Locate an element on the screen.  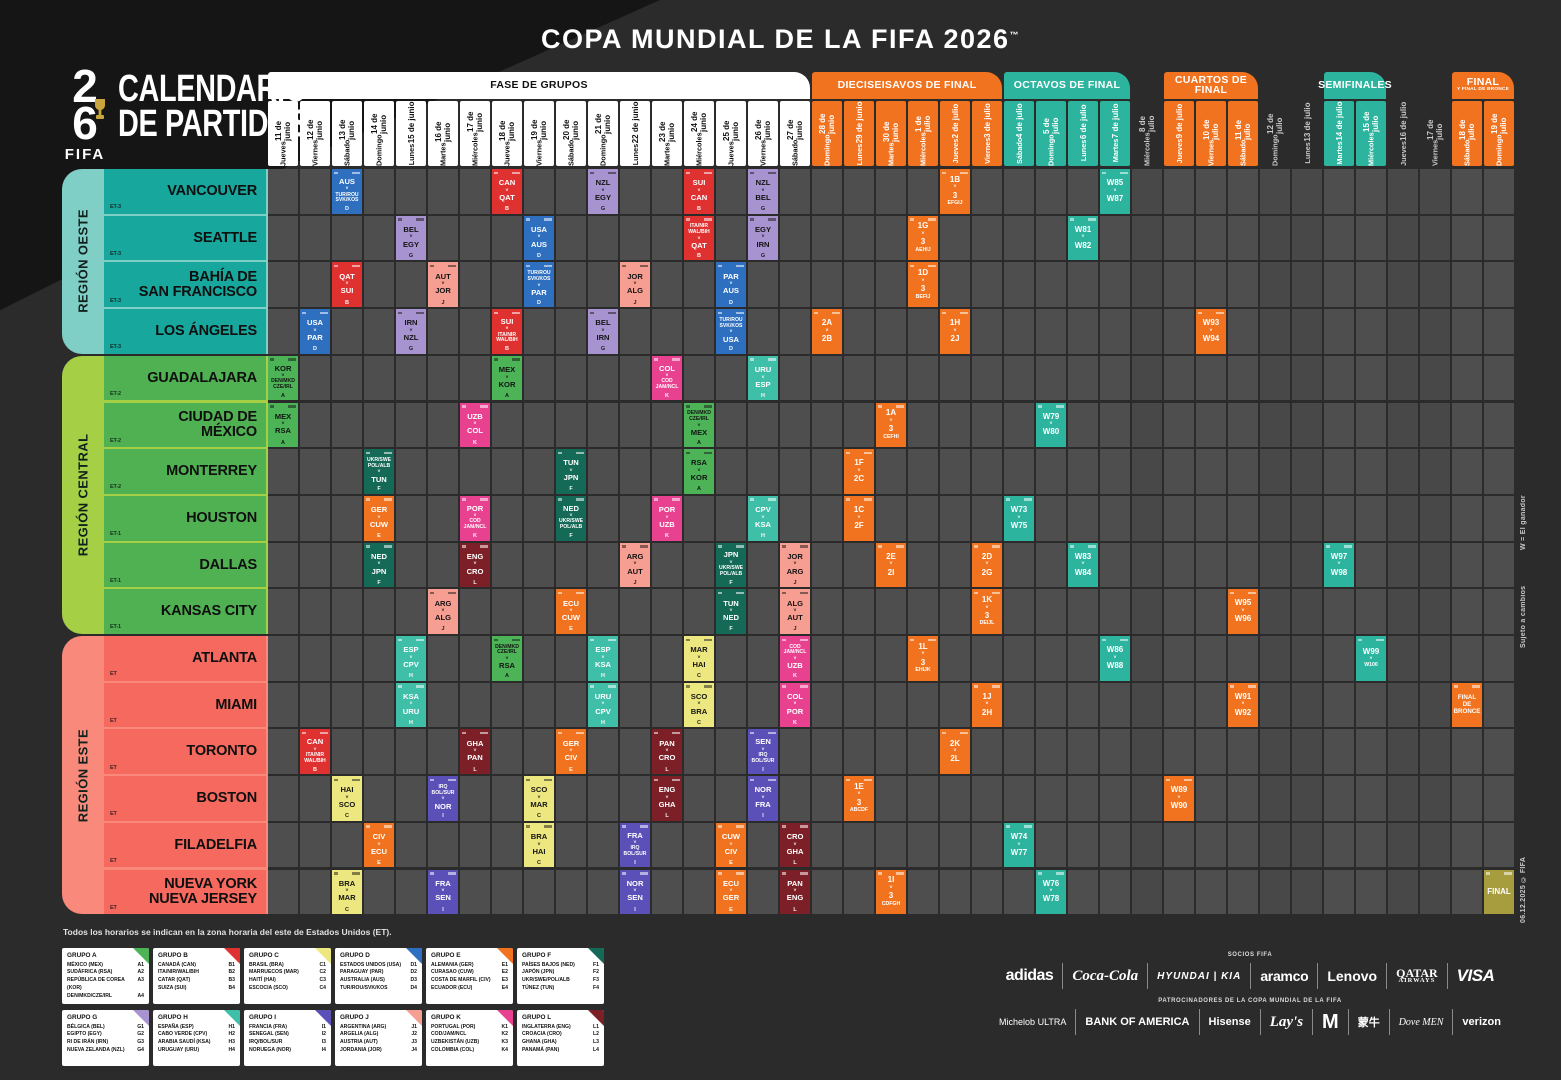
copyright-note: 06.12.2025 © FIFA is located at coordinates (1523, 889).